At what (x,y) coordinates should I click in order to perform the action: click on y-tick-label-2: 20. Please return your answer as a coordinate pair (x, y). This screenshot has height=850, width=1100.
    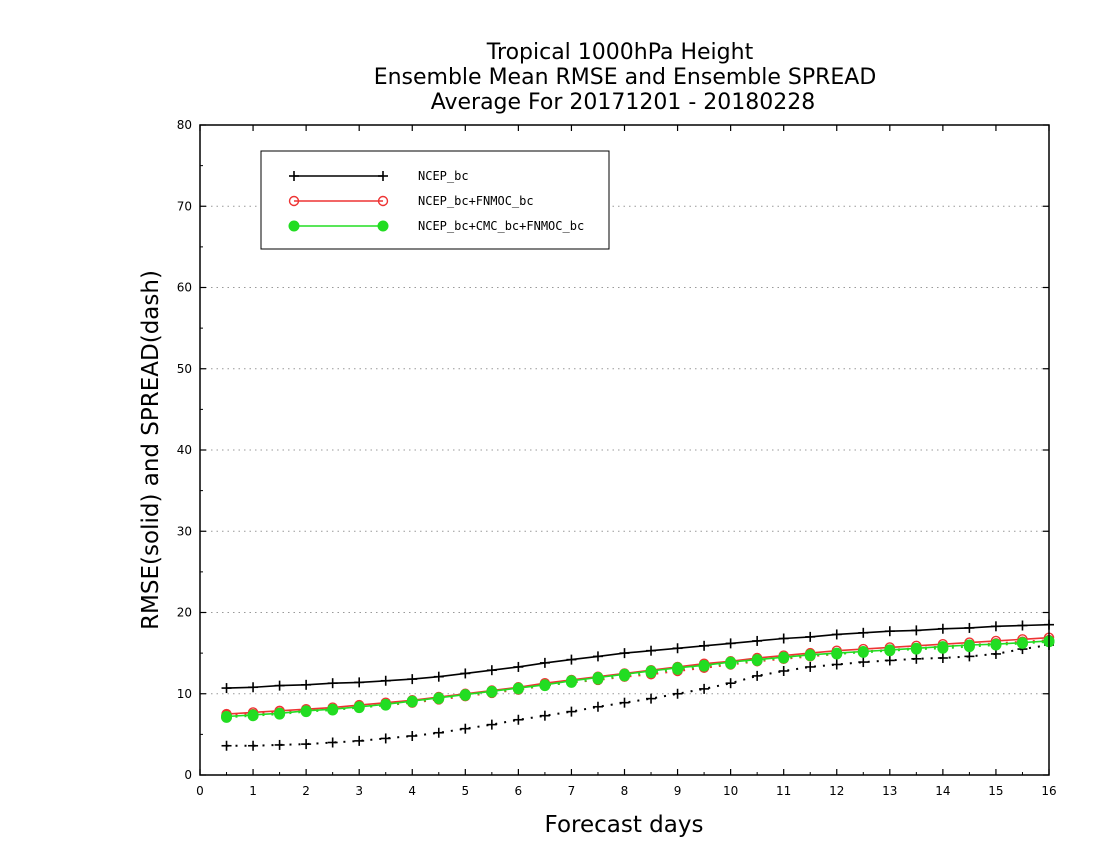
    Looking at the image, I should click on (184, 613).